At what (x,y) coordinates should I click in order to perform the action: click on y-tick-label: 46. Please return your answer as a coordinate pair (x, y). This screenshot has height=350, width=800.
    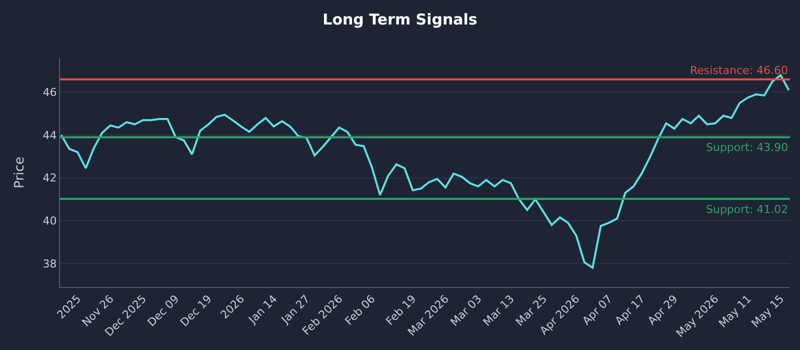
    Looking at the image, I should click on (49, 93).